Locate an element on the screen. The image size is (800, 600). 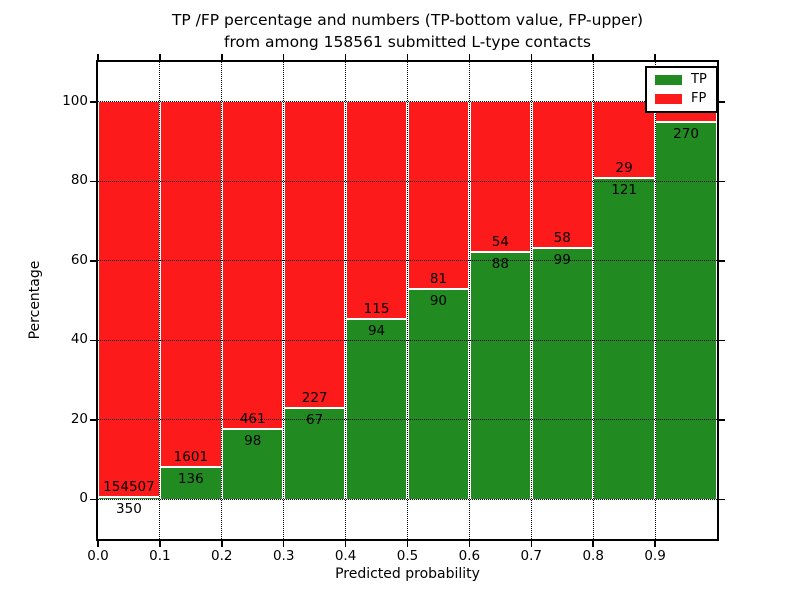
tp-count-label: 350 is located at coordinates (129, 509).